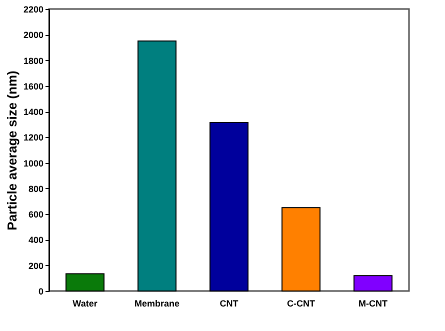 Image resolution: width=445 pixels, height=331 pixels. What do you see at coordinates (33, 86) in the screenshot?
I see `y-tick-label: 1600` at bounding box center [33, 86].